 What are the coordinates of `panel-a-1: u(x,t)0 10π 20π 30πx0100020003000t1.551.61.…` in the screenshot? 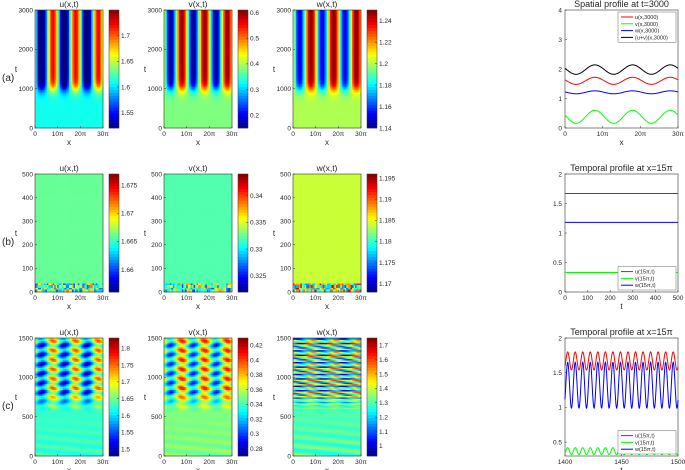 It's located at (74, 73).